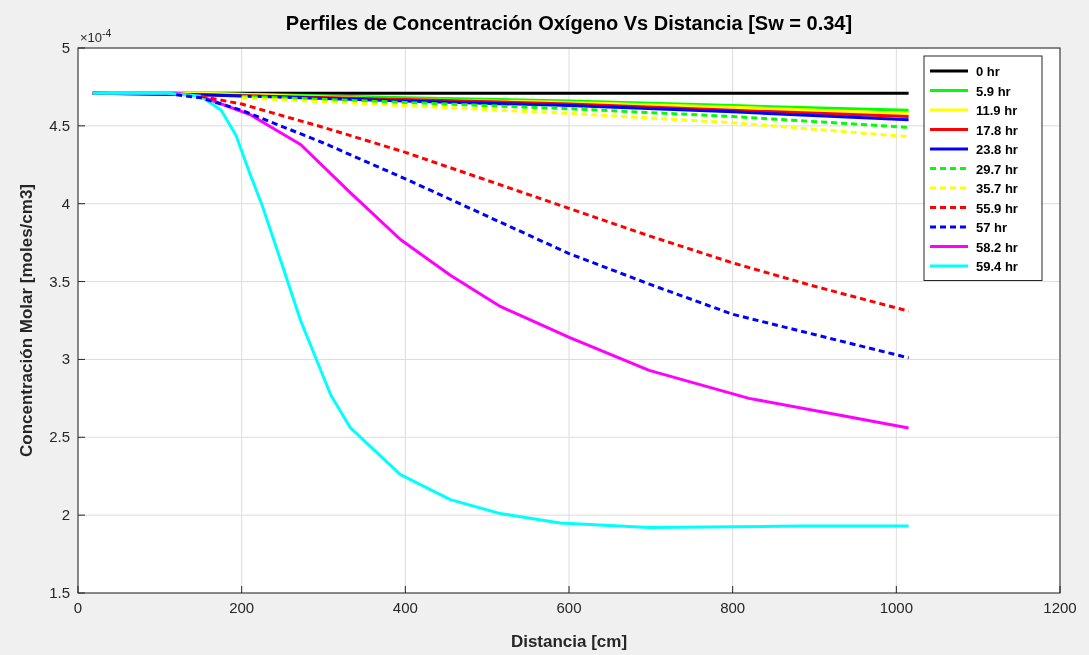 The image size is (1089, 655). I want to click on legend-label: 55.9 hr, so click(997, 208).